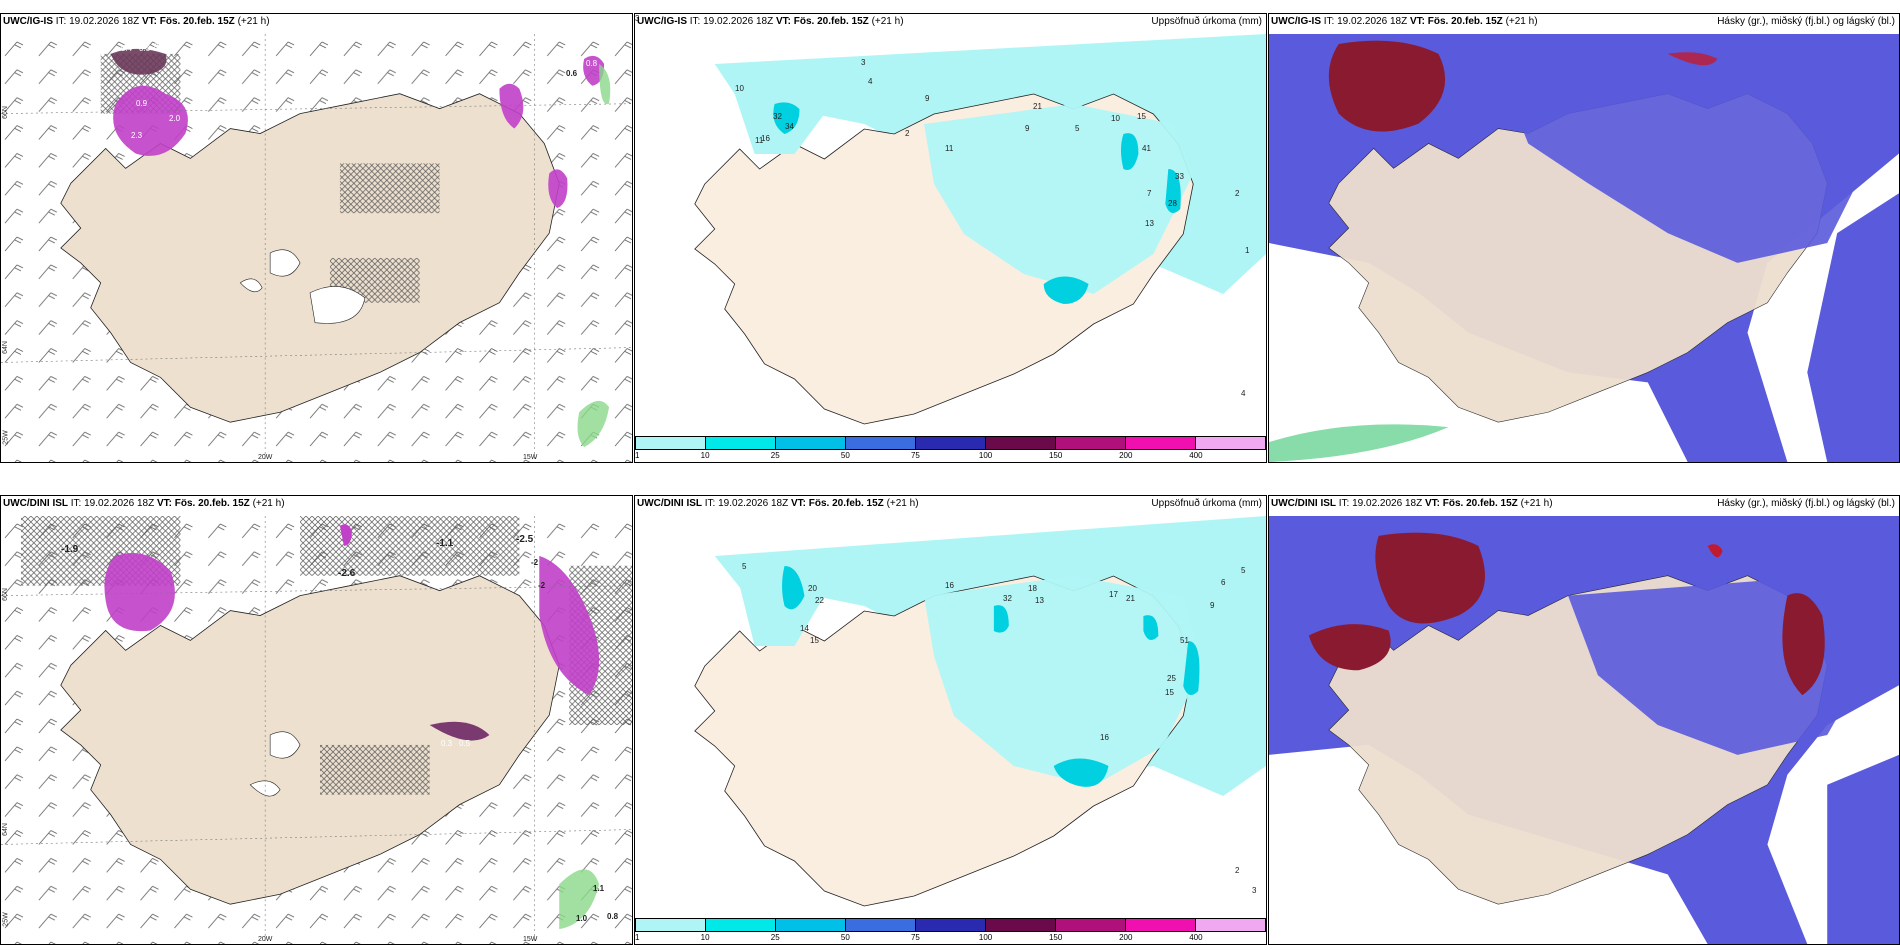 The width and height of the screenshot is (1900, 950). Describe the element at coordinates (1196, 937) in the screenshot. I see `colorbar-tick: 400` at that location.